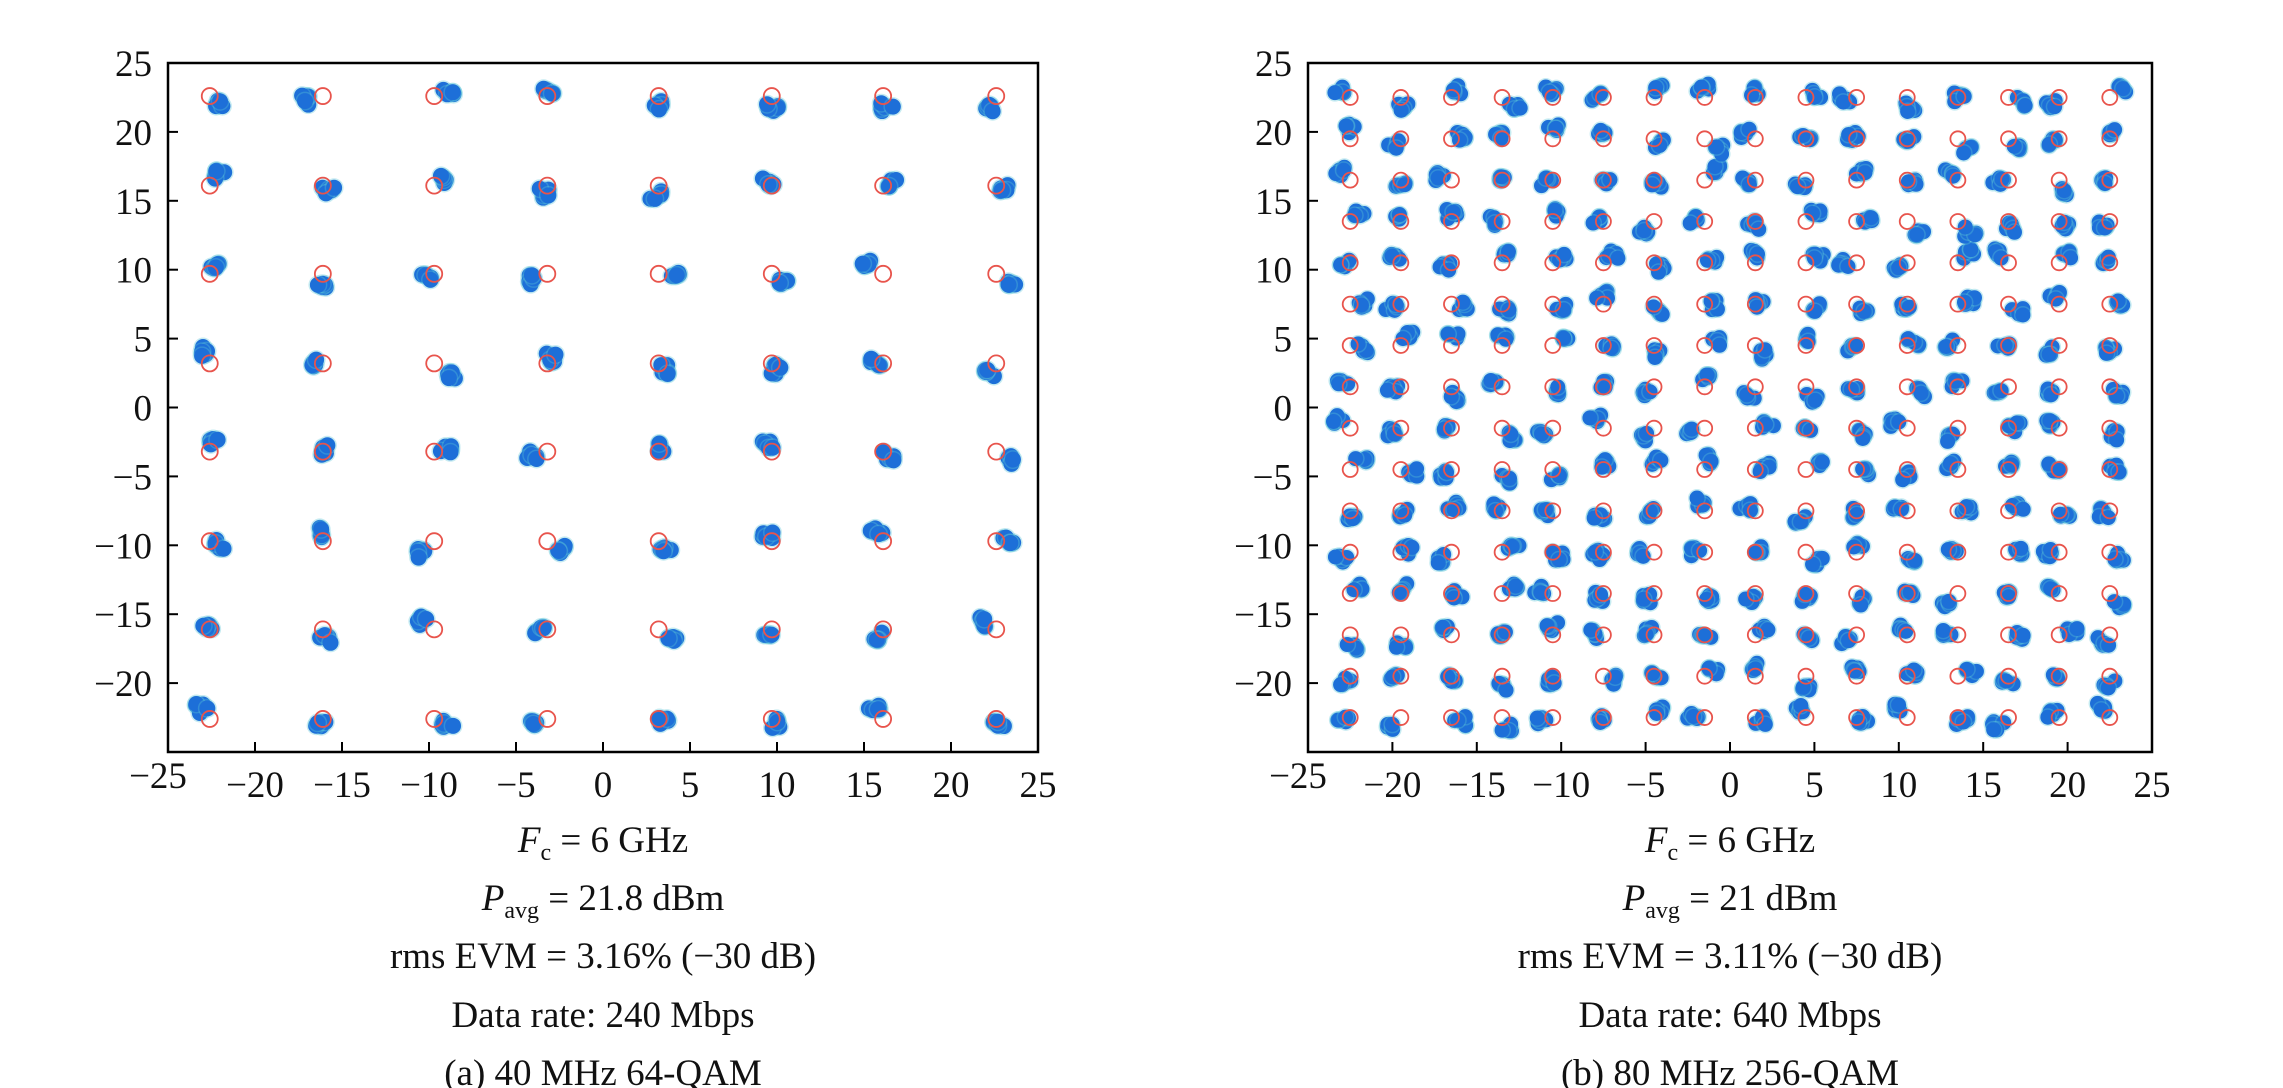 This screenshot has width=2283, height=1088. Describe the element at coordinates (123, 546) in the screenshot. I see `y-tick-label: −10` at that location.